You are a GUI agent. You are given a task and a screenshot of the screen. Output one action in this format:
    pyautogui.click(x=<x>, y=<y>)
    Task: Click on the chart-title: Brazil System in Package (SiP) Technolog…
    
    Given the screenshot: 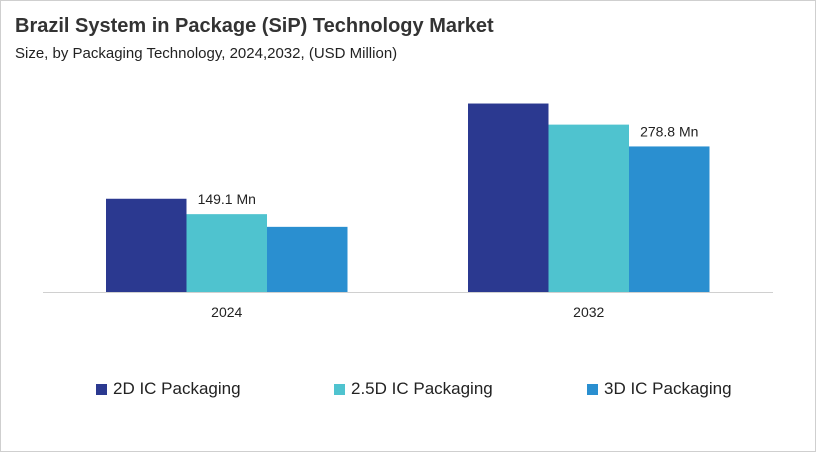 What is the action you would take?
    pyautogui.click(x=254, y=26)
    